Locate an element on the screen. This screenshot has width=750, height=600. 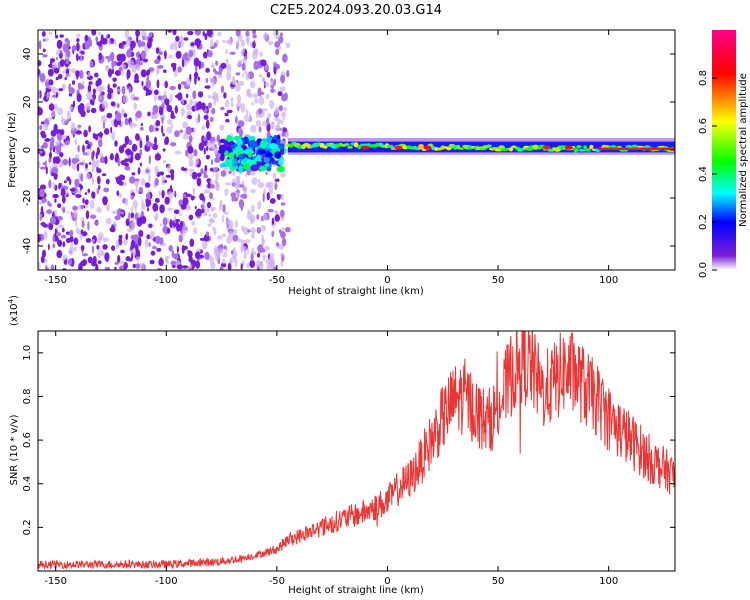
colorbar-tick-label: 0.6 is located at coordinates (703, 126).